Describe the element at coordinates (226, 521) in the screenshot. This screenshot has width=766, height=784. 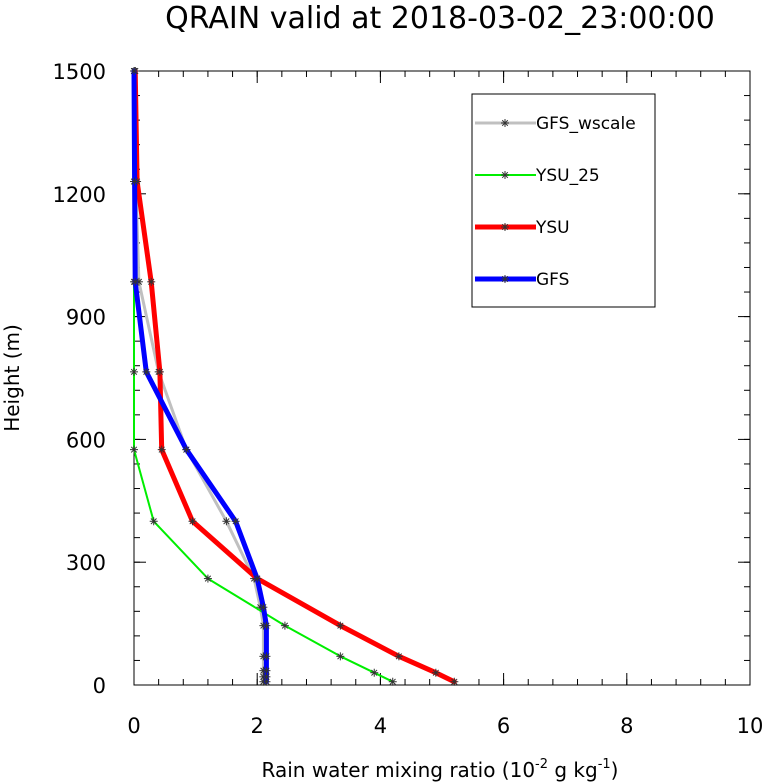
I see `data-point-gfs-wscale` at that location.